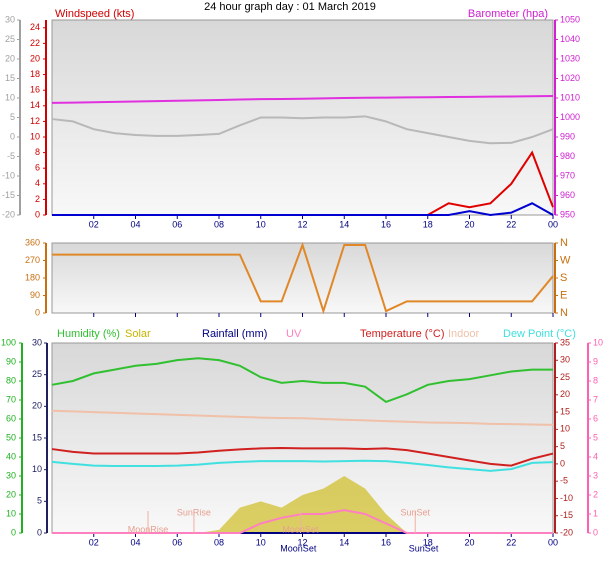  What do you see at coordinates (35, 74) in the screenshot?
I see `y-tick-label: 18` at bounding box center [35, 74].